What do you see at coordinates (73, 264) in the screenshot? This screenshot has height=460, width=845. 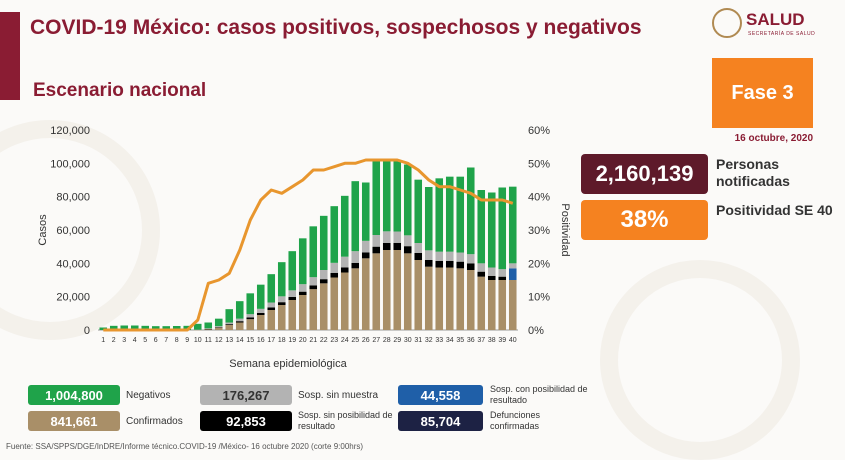 I see `y-tick-label: 40,000` at bounding box center [73, 264].